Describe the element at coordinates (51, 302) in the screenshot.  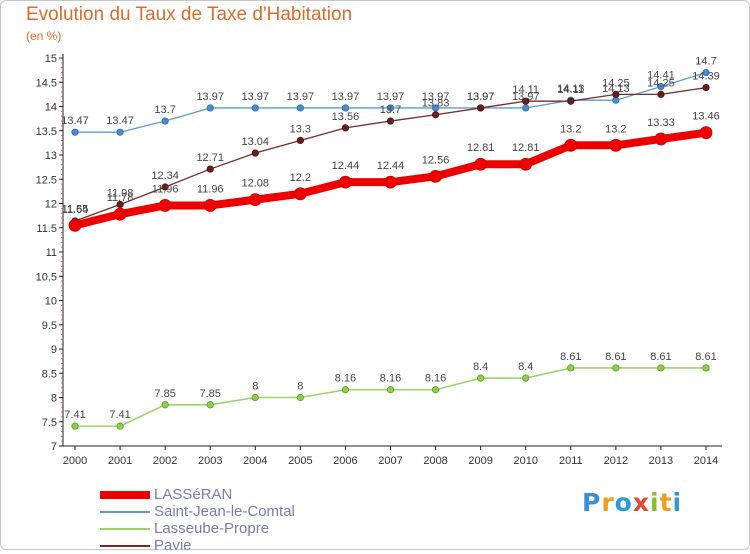
I see `y-tick-label: 10` at that location.